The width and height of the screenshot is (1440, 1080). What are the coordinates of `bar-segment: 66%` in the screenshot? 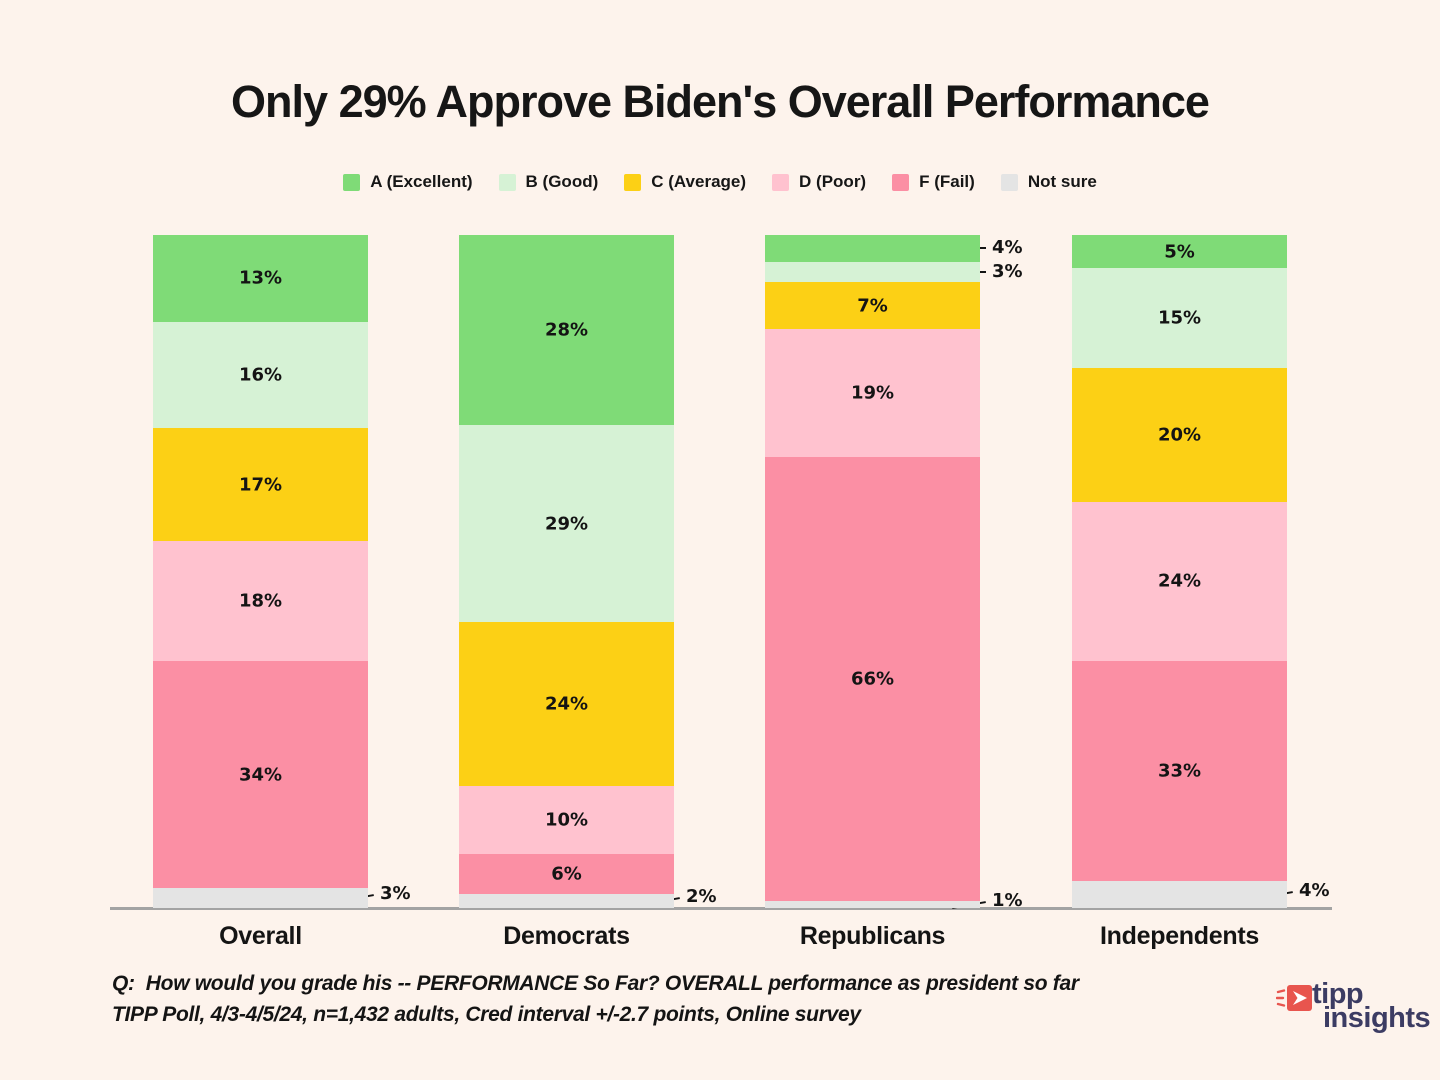 It's located at (872, 679).